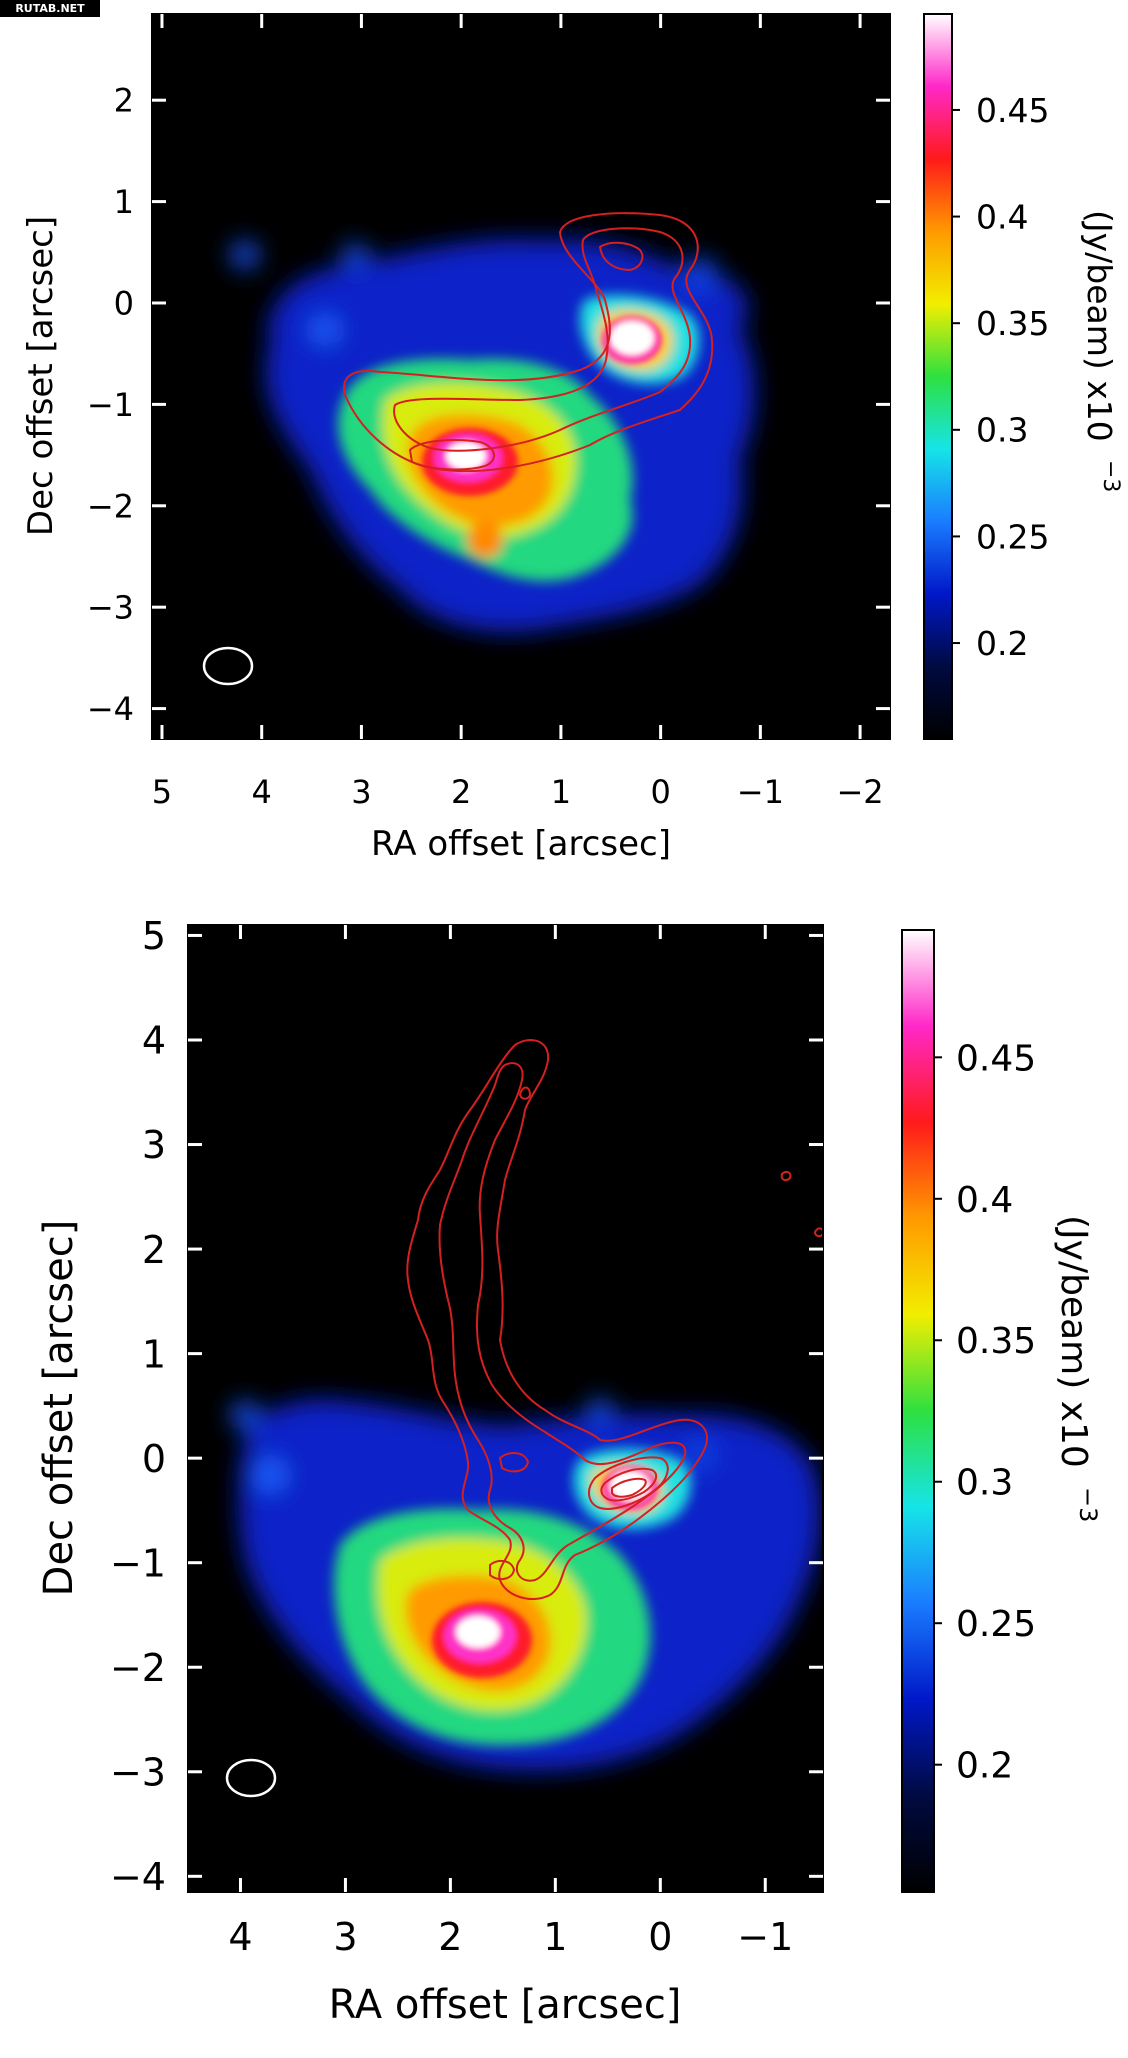 The height and width of the screenshot is (2058, 1128). Describe the element at coordinates (154, 1041) in the screenshot. I see `y-tick-label: 4` at that location.